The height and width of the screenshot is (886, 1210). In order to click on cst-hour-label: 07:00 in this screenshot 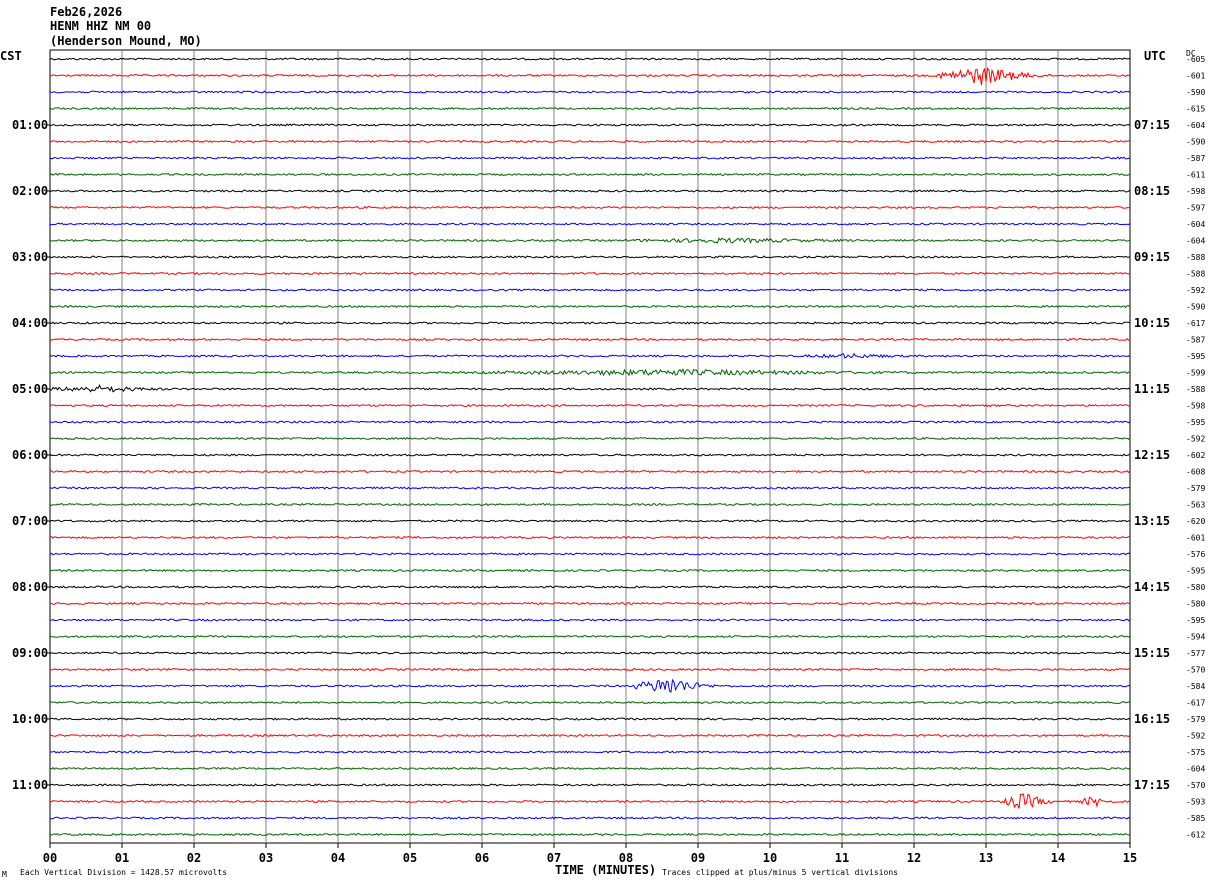, I will do `click(30, 521)`.